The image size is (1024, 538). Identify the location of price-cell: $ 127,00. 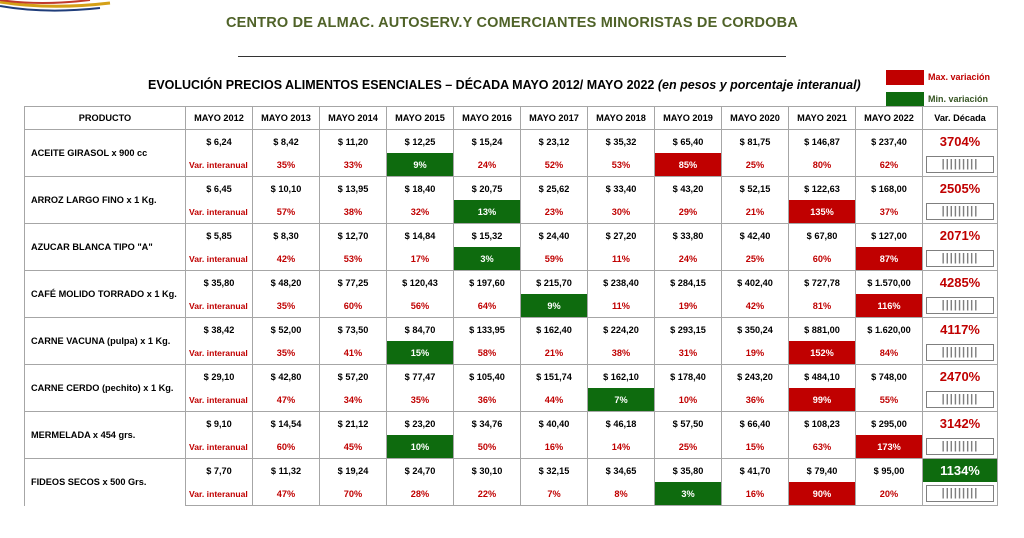
(889, 235).